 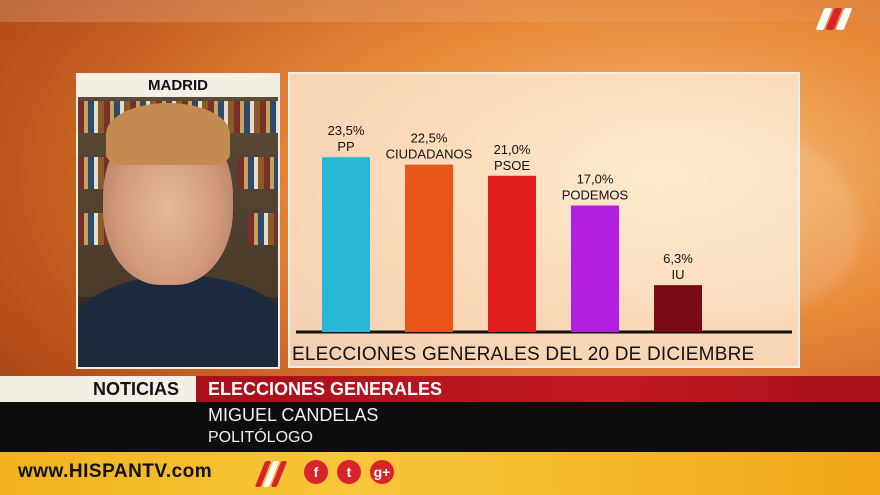 What do you see at coordinates (595, 268) in the screenshot?
I see `bar-podemos` at bounding box center [595, 268].